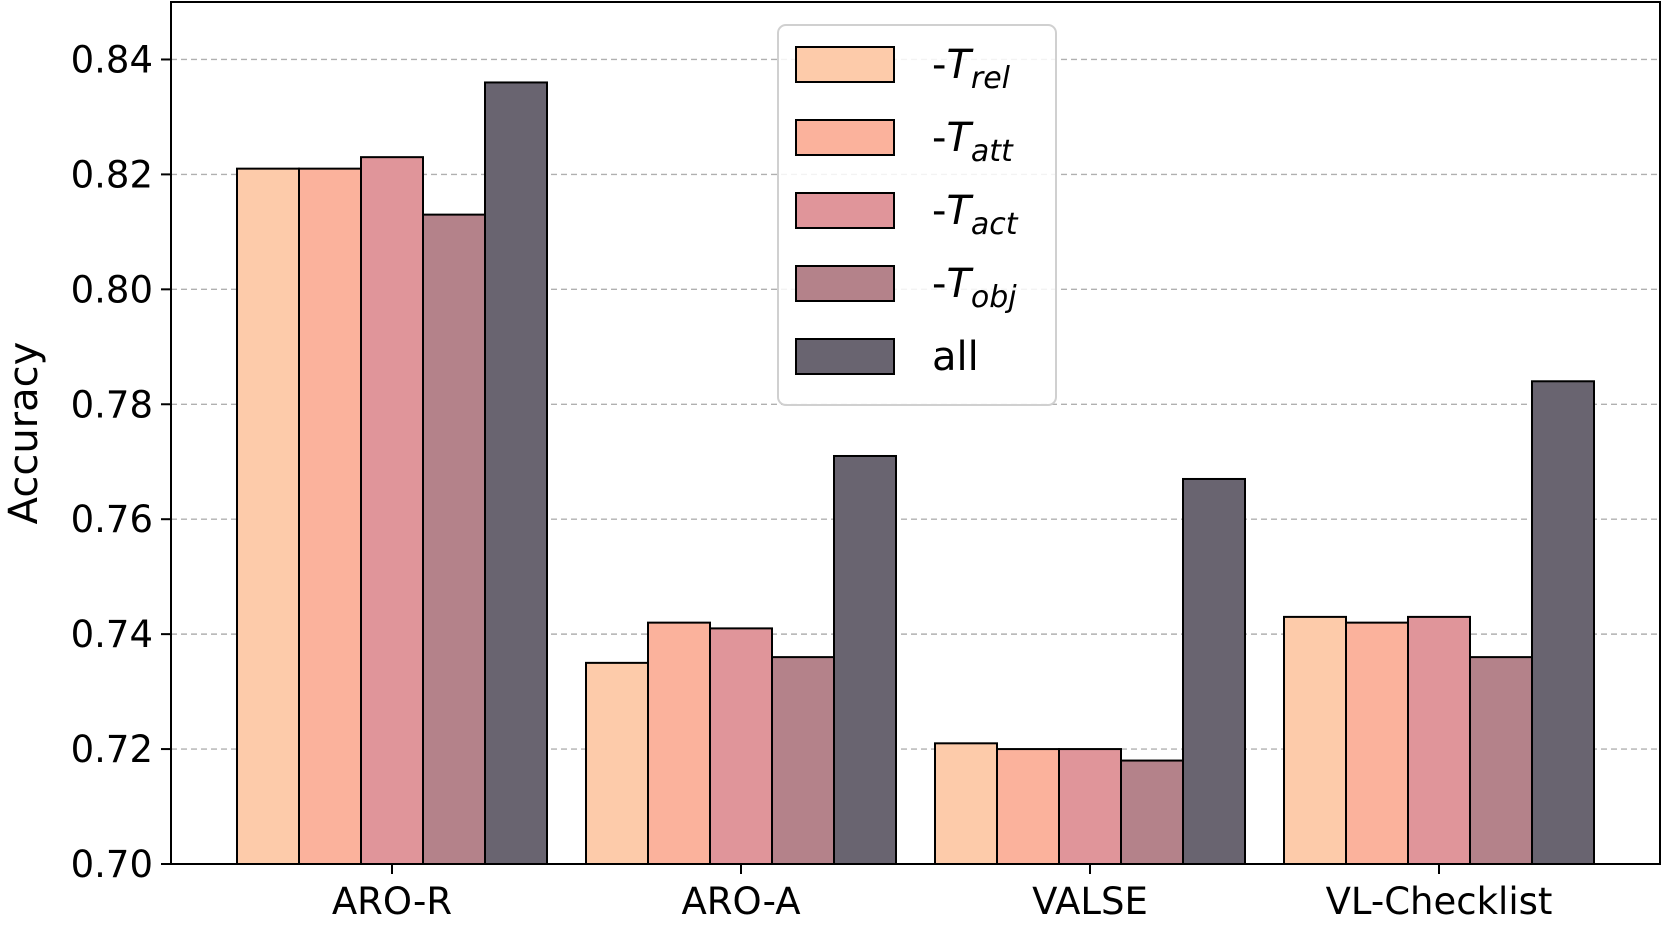 The height and width of the screenshot is (927, 1662). Describe the element at coordinates (112, 174) in the screenshot. I see `y-tick-label: 0.82` at that location.